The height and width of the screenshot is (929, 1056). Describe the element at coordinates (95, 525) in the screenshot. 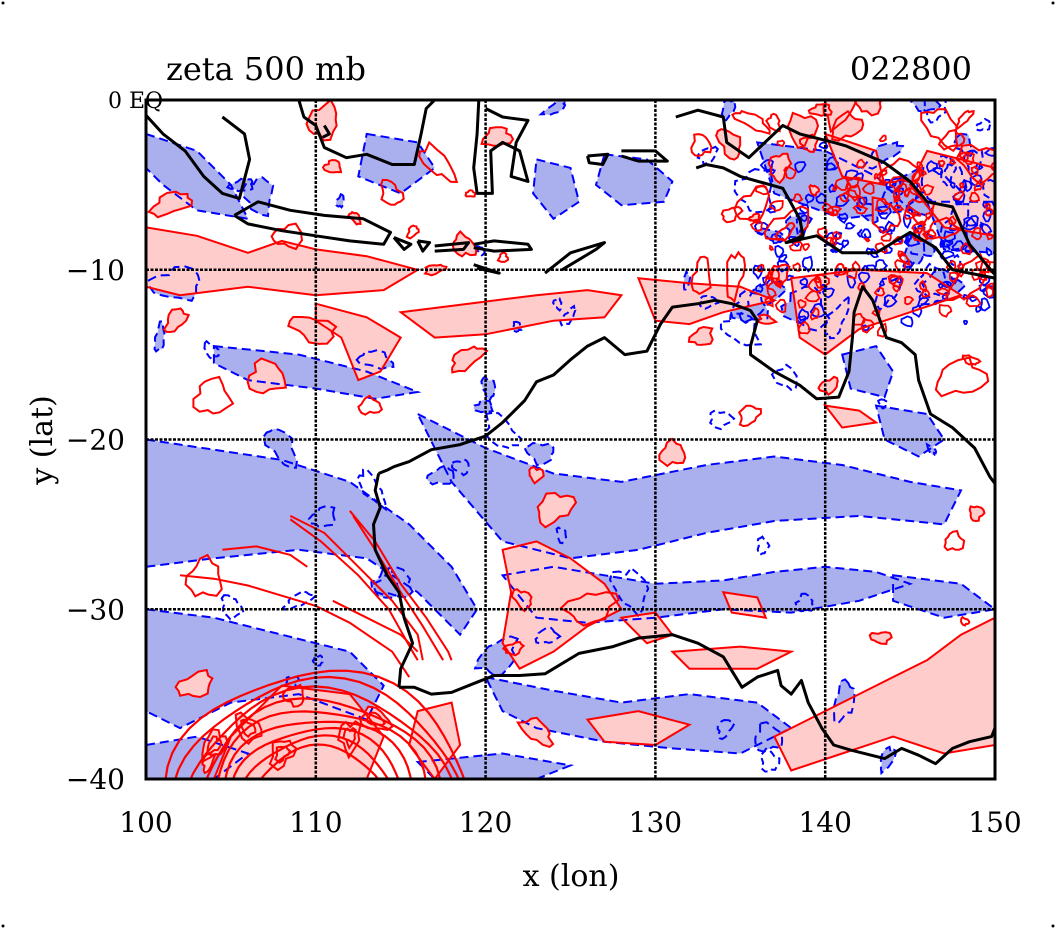

I see `y-axis-ticks: −10 −20 −30 −40` at that location.